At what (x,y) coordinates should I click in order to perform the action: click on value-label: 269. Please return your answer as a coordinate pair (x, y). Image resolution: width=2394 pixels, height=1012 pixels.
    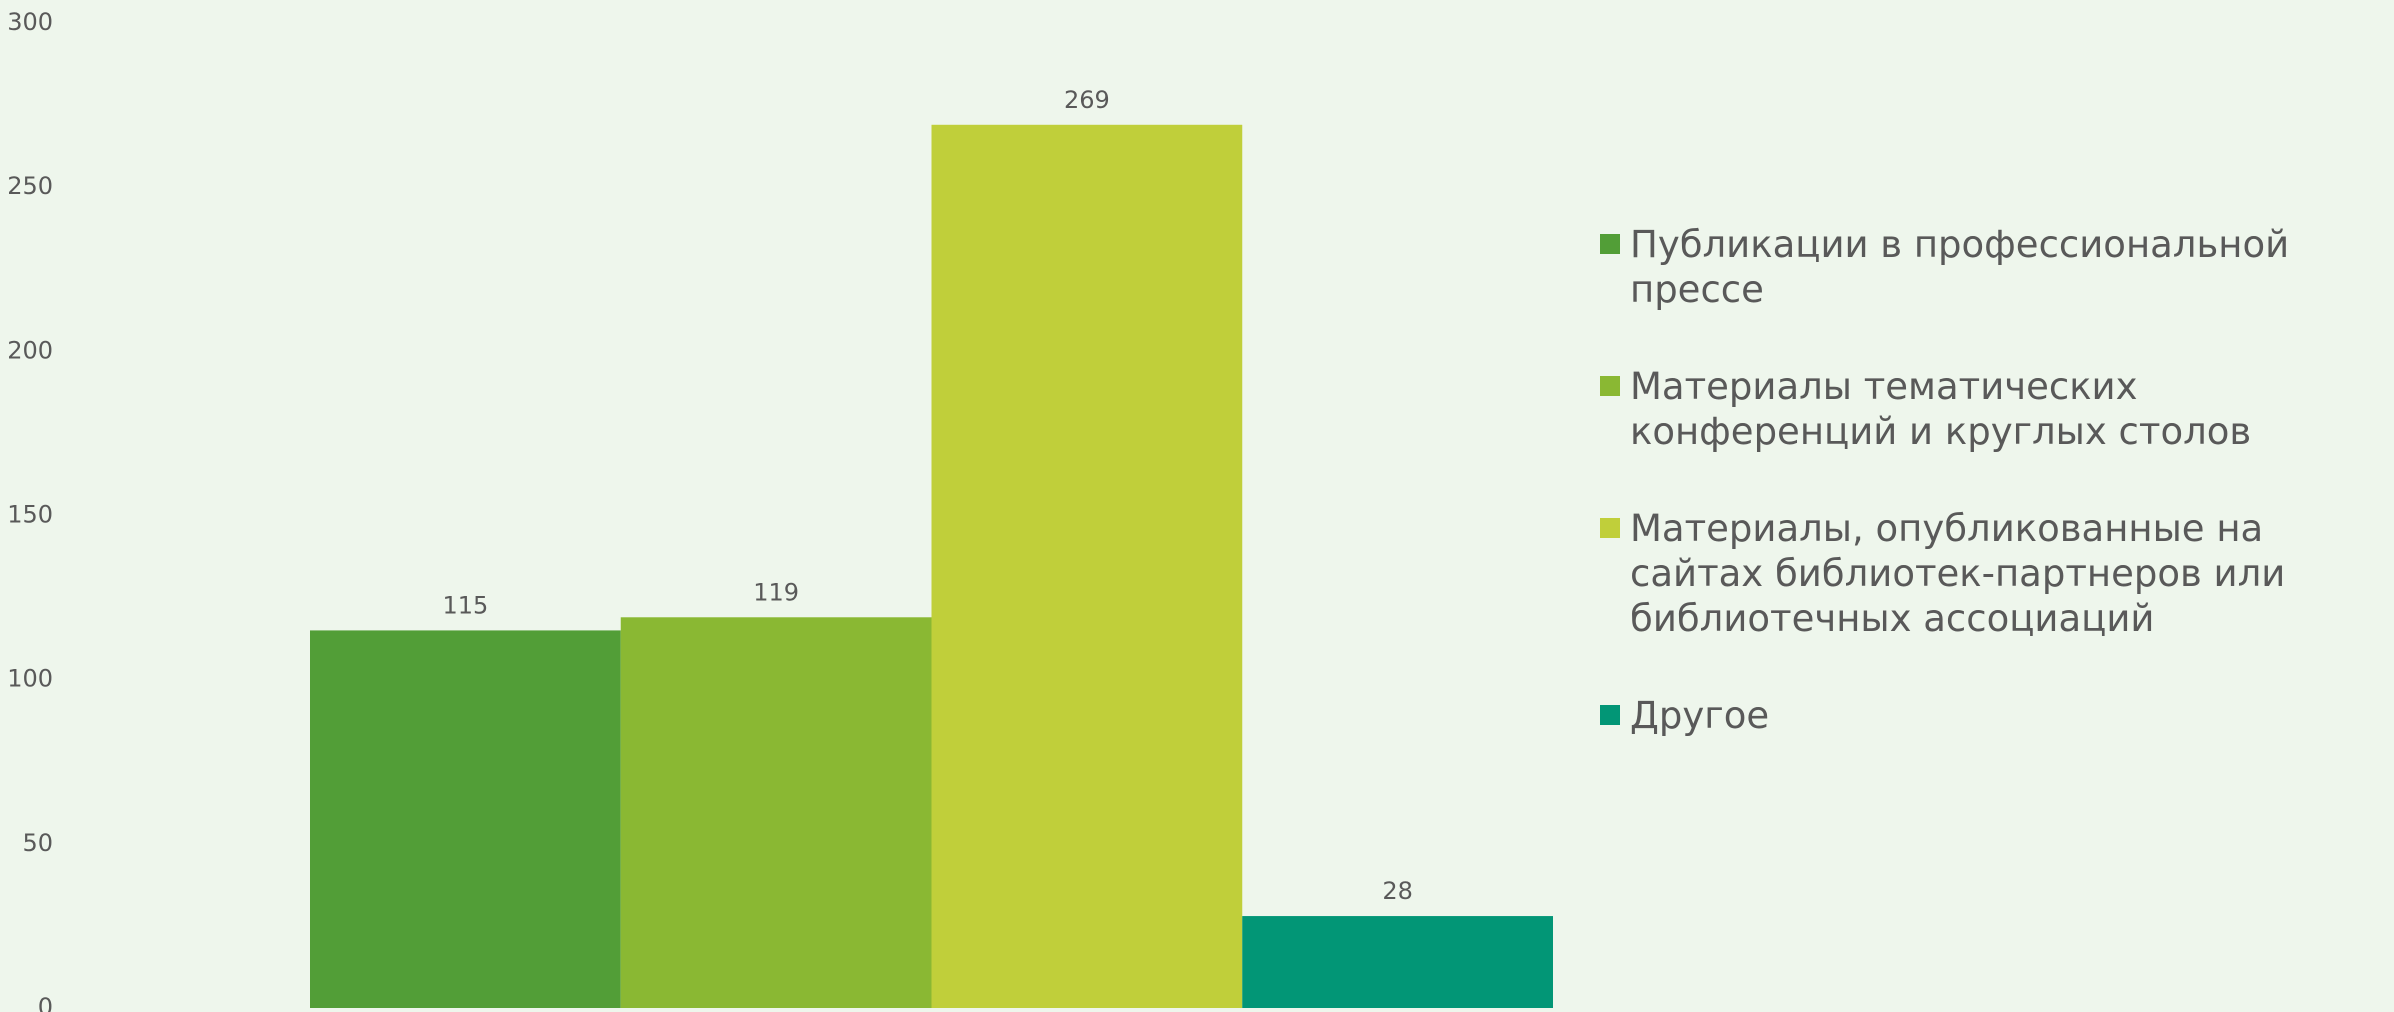
    Looking at the image, I should click on (1087, 100).